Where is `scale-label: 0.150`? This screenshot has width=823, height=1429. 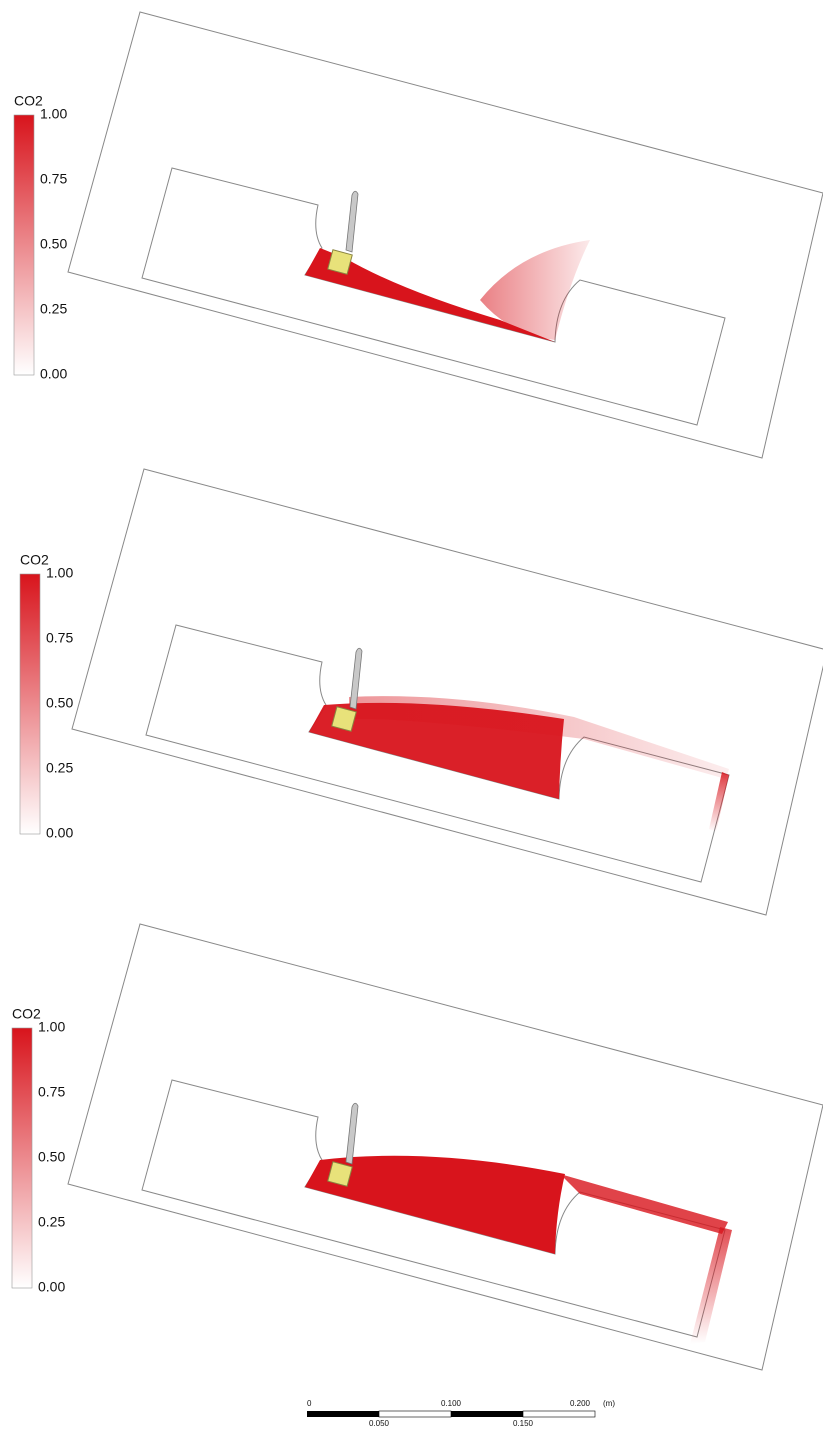
scale-label: 0.150 is located at coordinates (523, 1423).